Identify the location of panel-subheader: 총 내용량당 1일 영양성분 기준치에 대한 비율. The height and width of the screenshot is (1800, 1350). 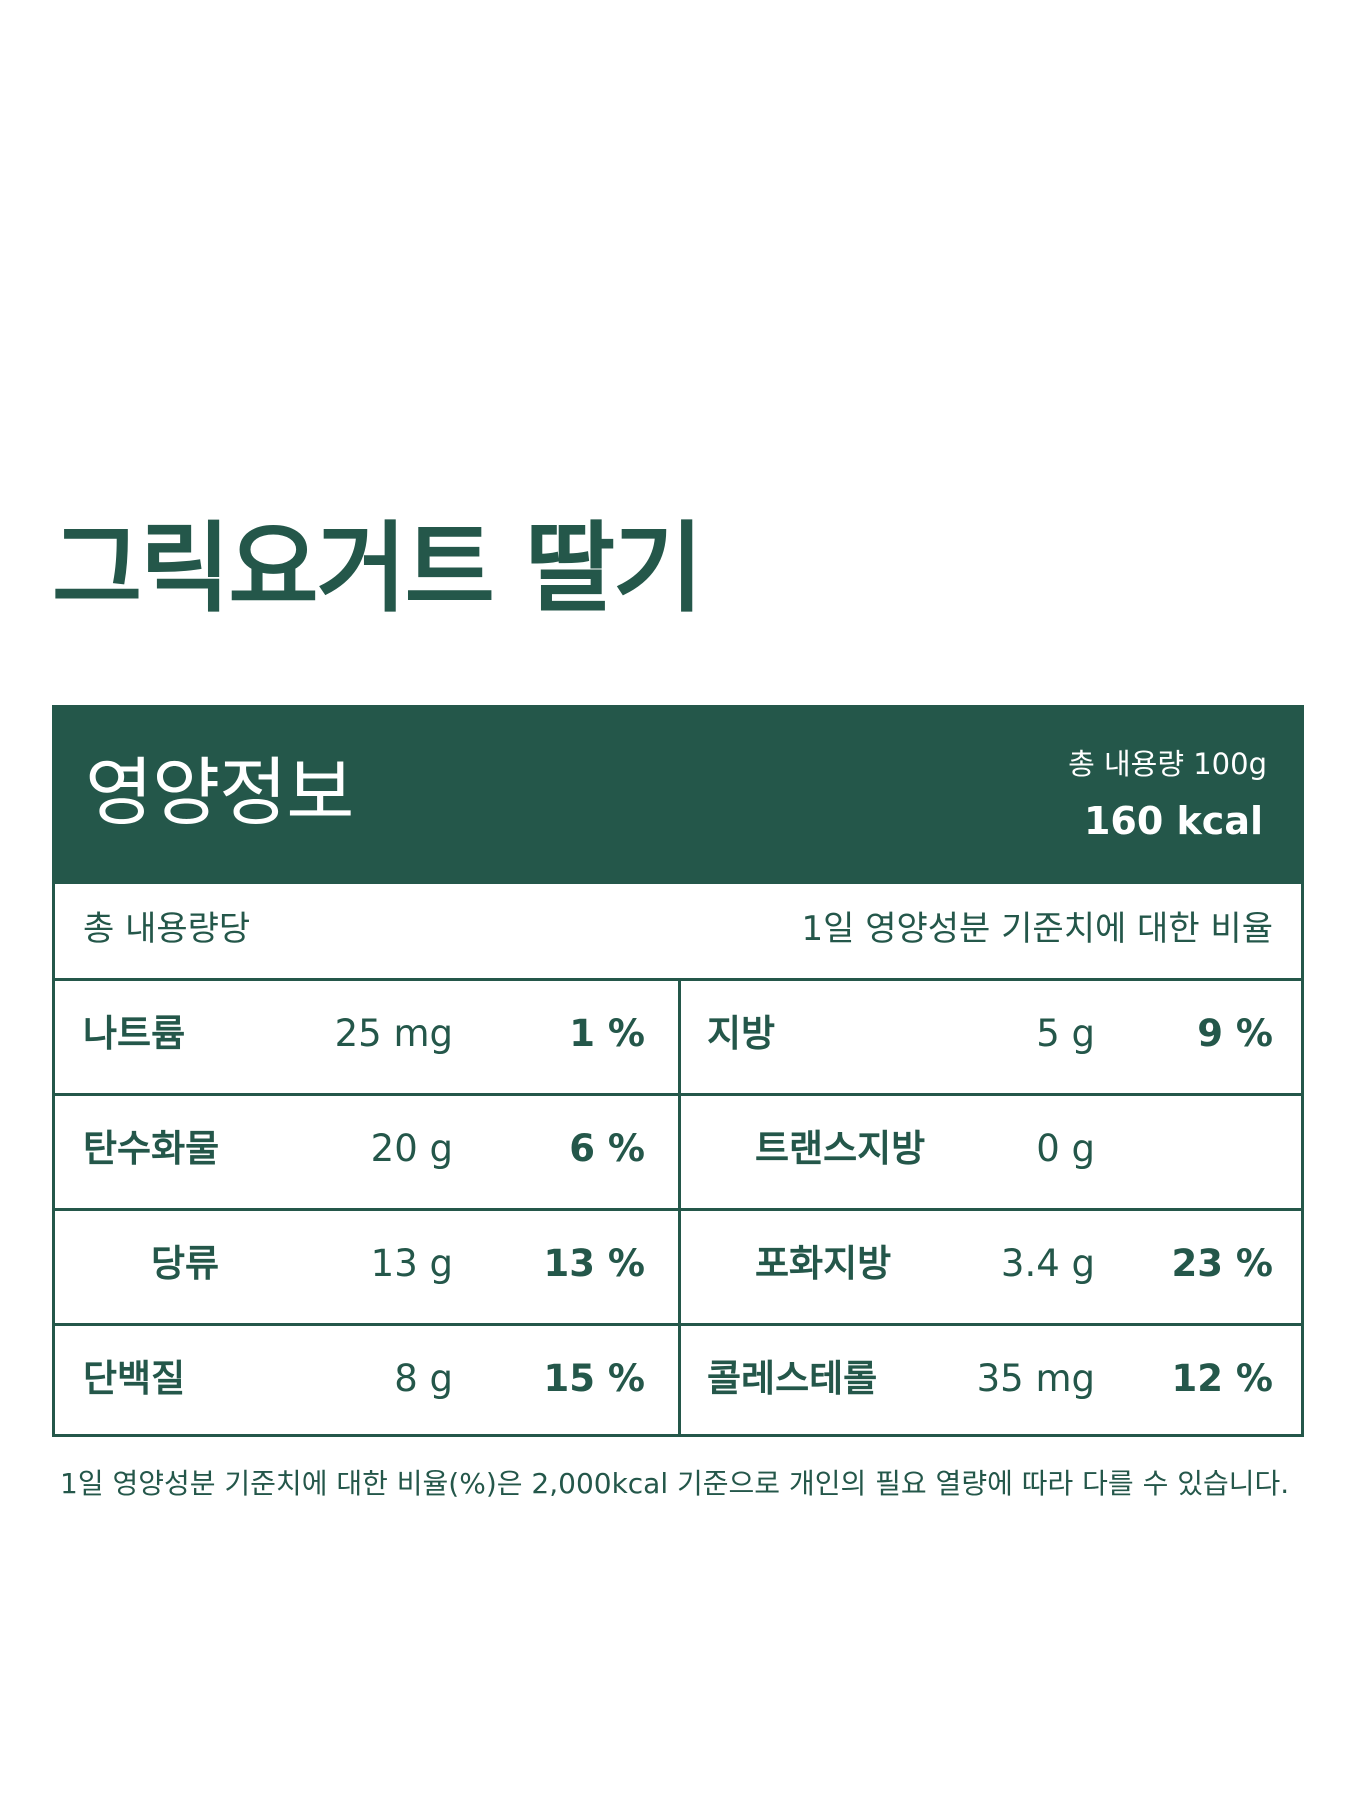
(678, 932).